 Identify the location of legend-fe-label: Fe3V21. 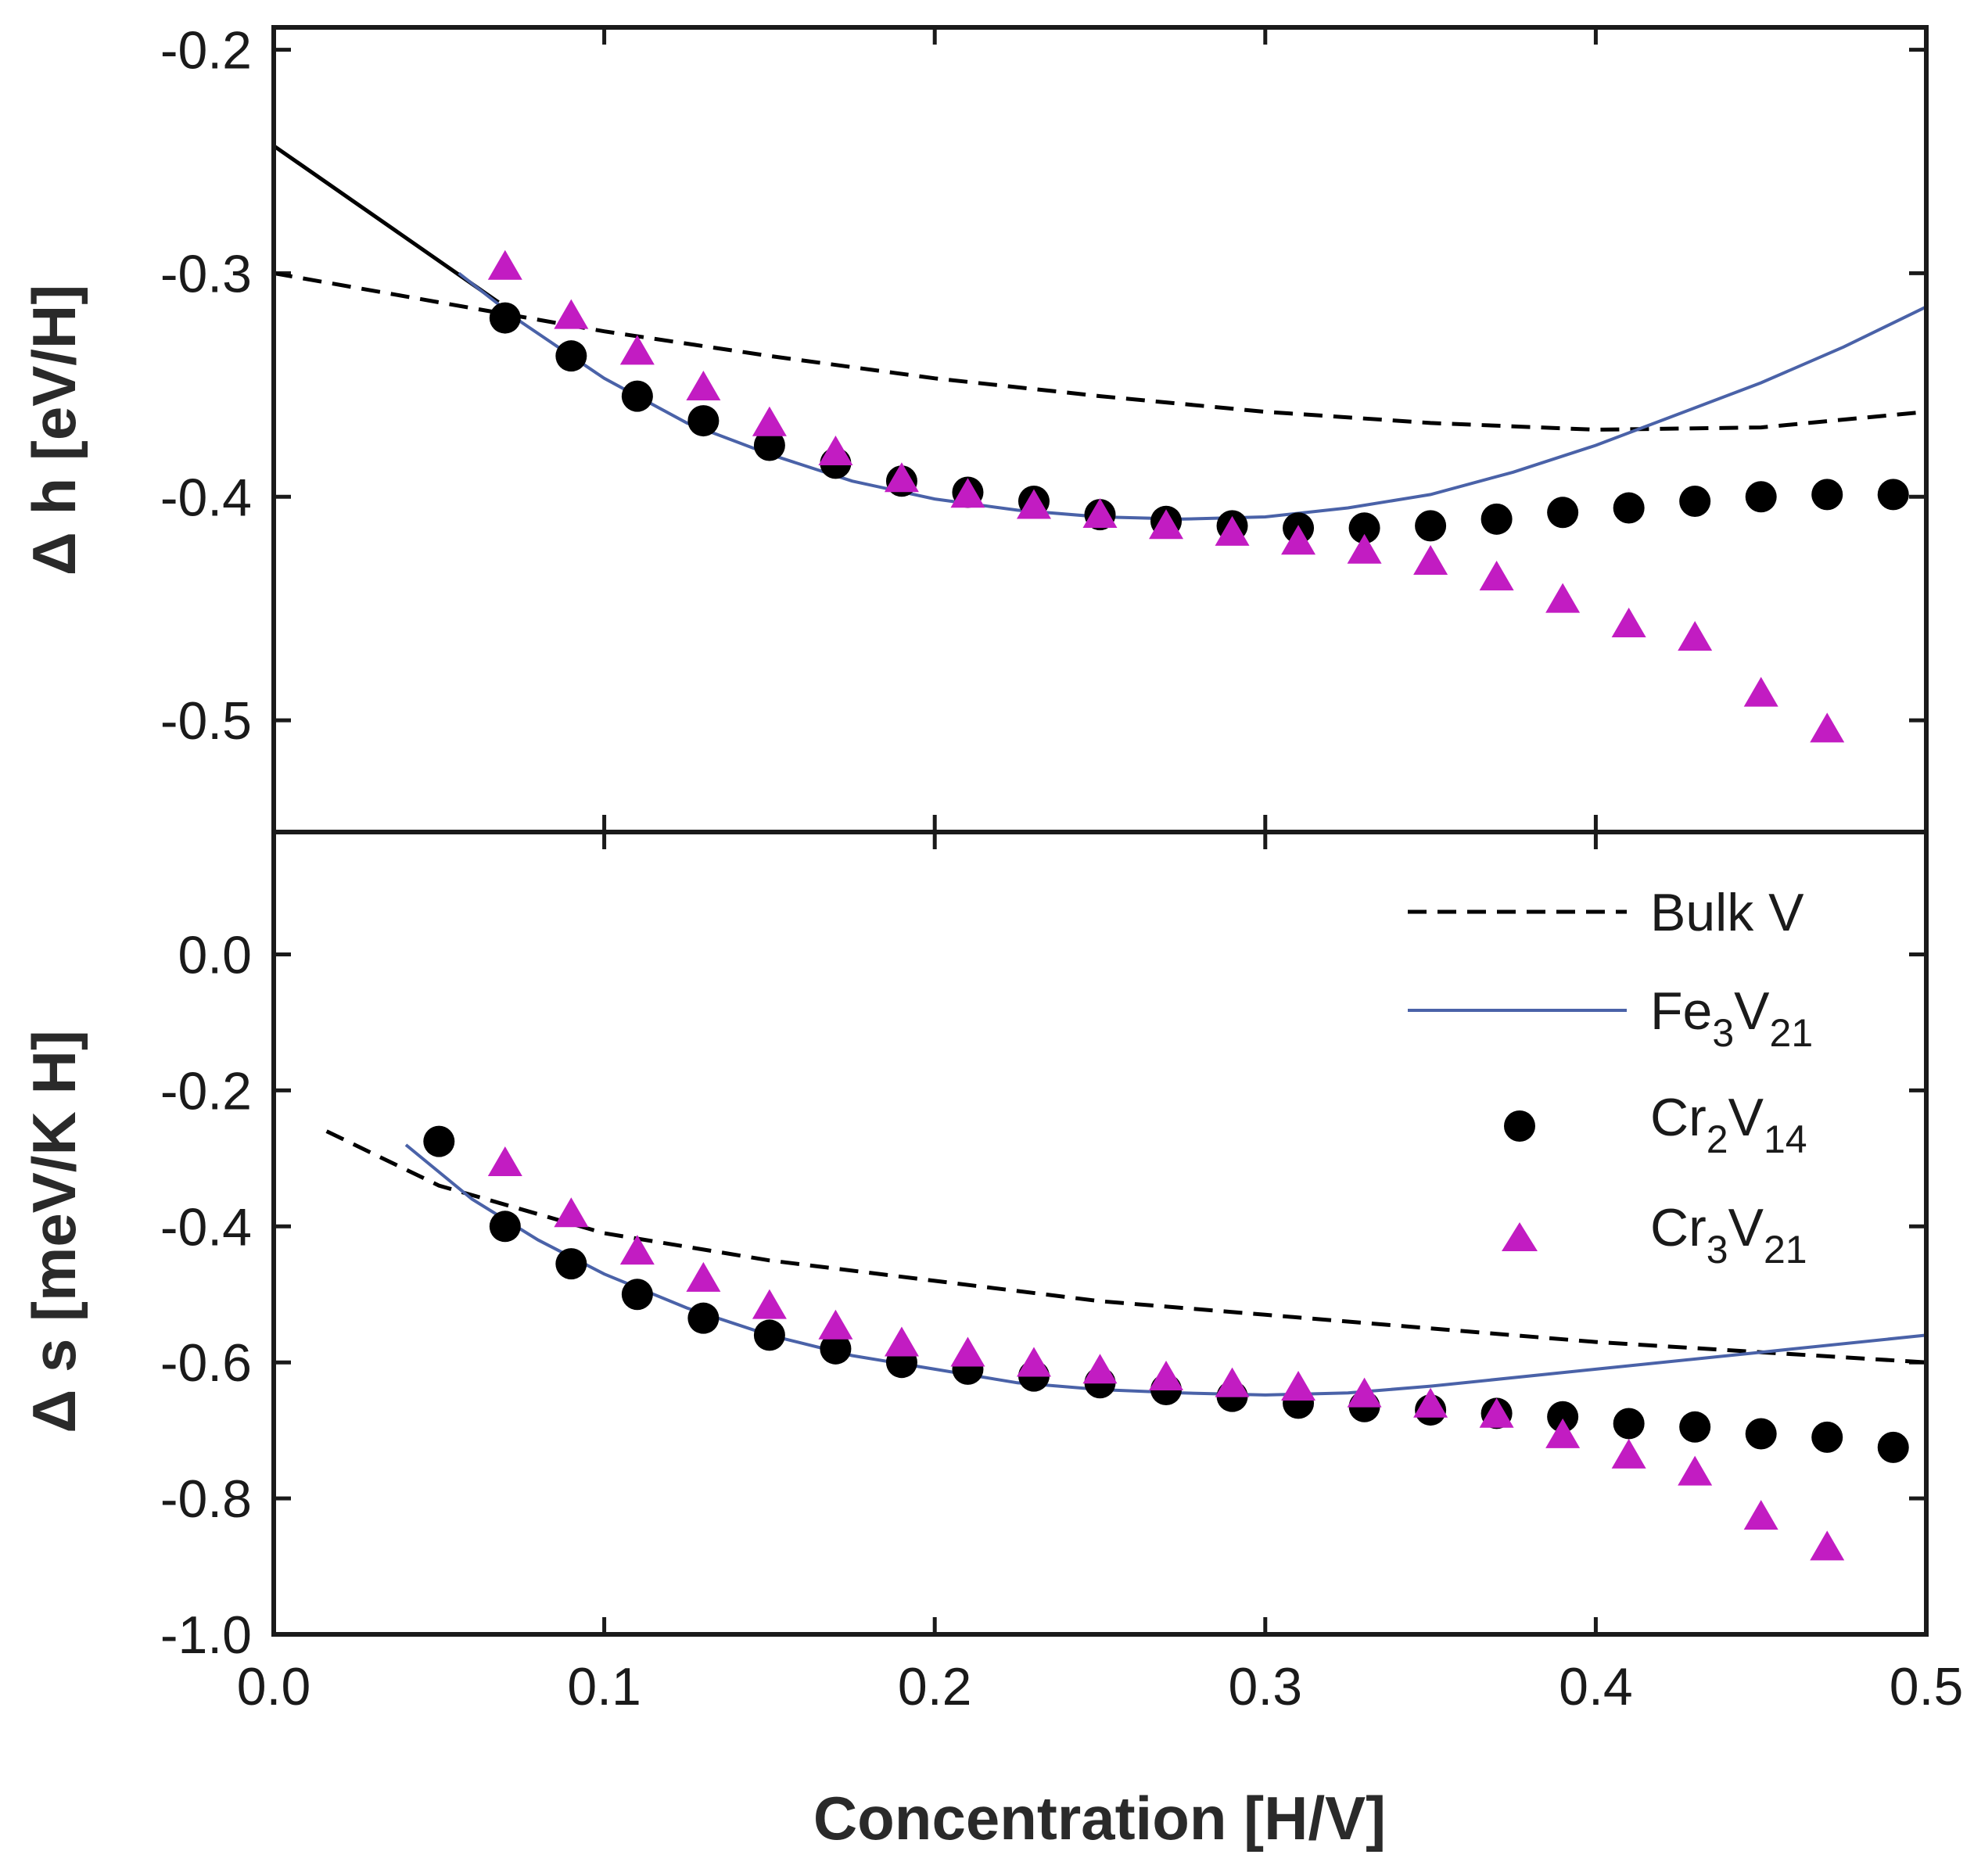
(1731, 1018).